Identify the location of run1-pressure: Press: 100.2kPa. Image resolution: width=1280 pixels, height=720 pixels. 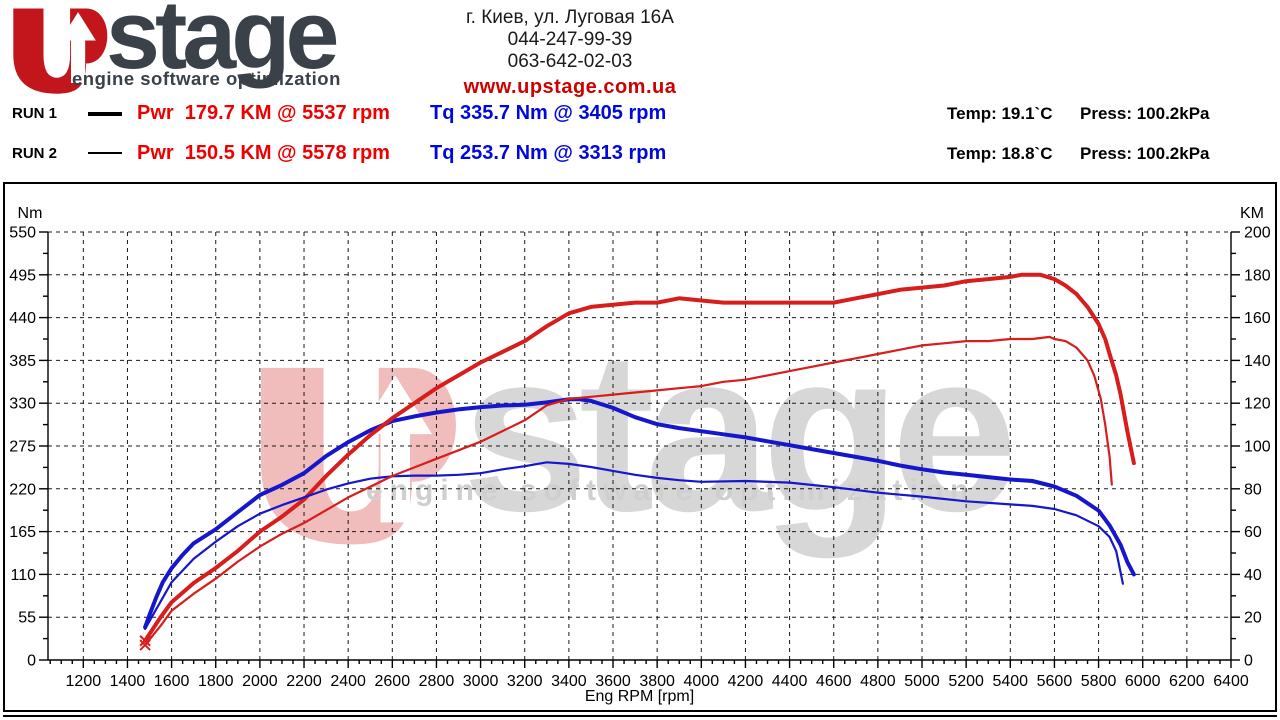
(1145, 113).